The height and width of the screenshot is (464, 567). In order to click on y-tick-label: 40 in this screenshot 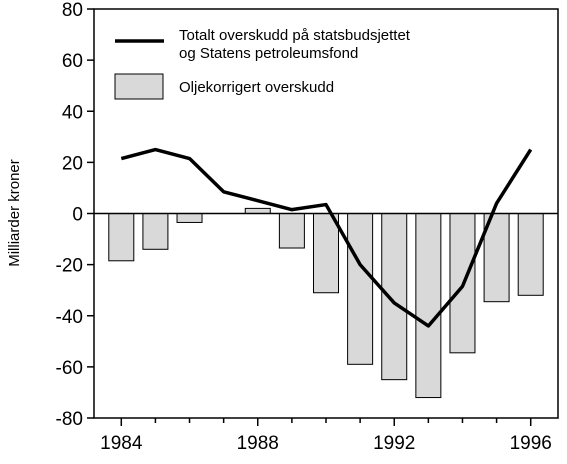, I will do `click(72, 112)`.